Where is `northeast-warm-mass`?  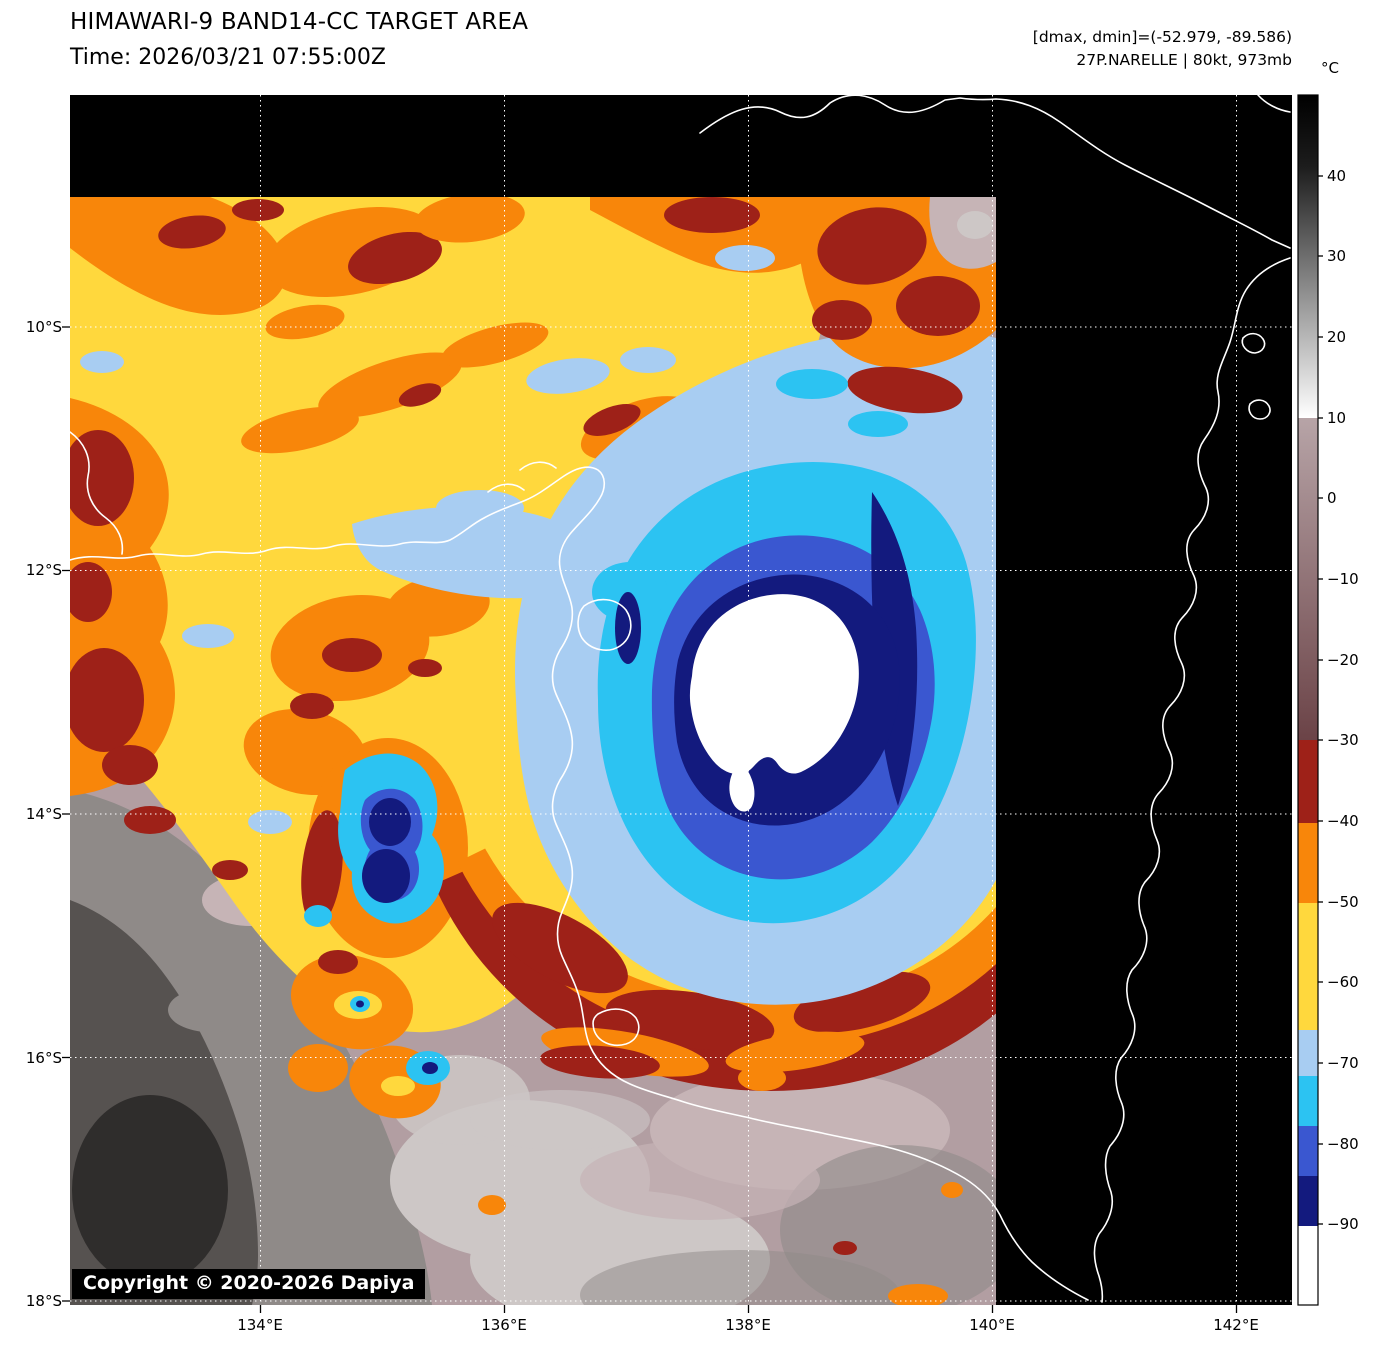
northeast-warm-mass is located at coordinates (898, 305).